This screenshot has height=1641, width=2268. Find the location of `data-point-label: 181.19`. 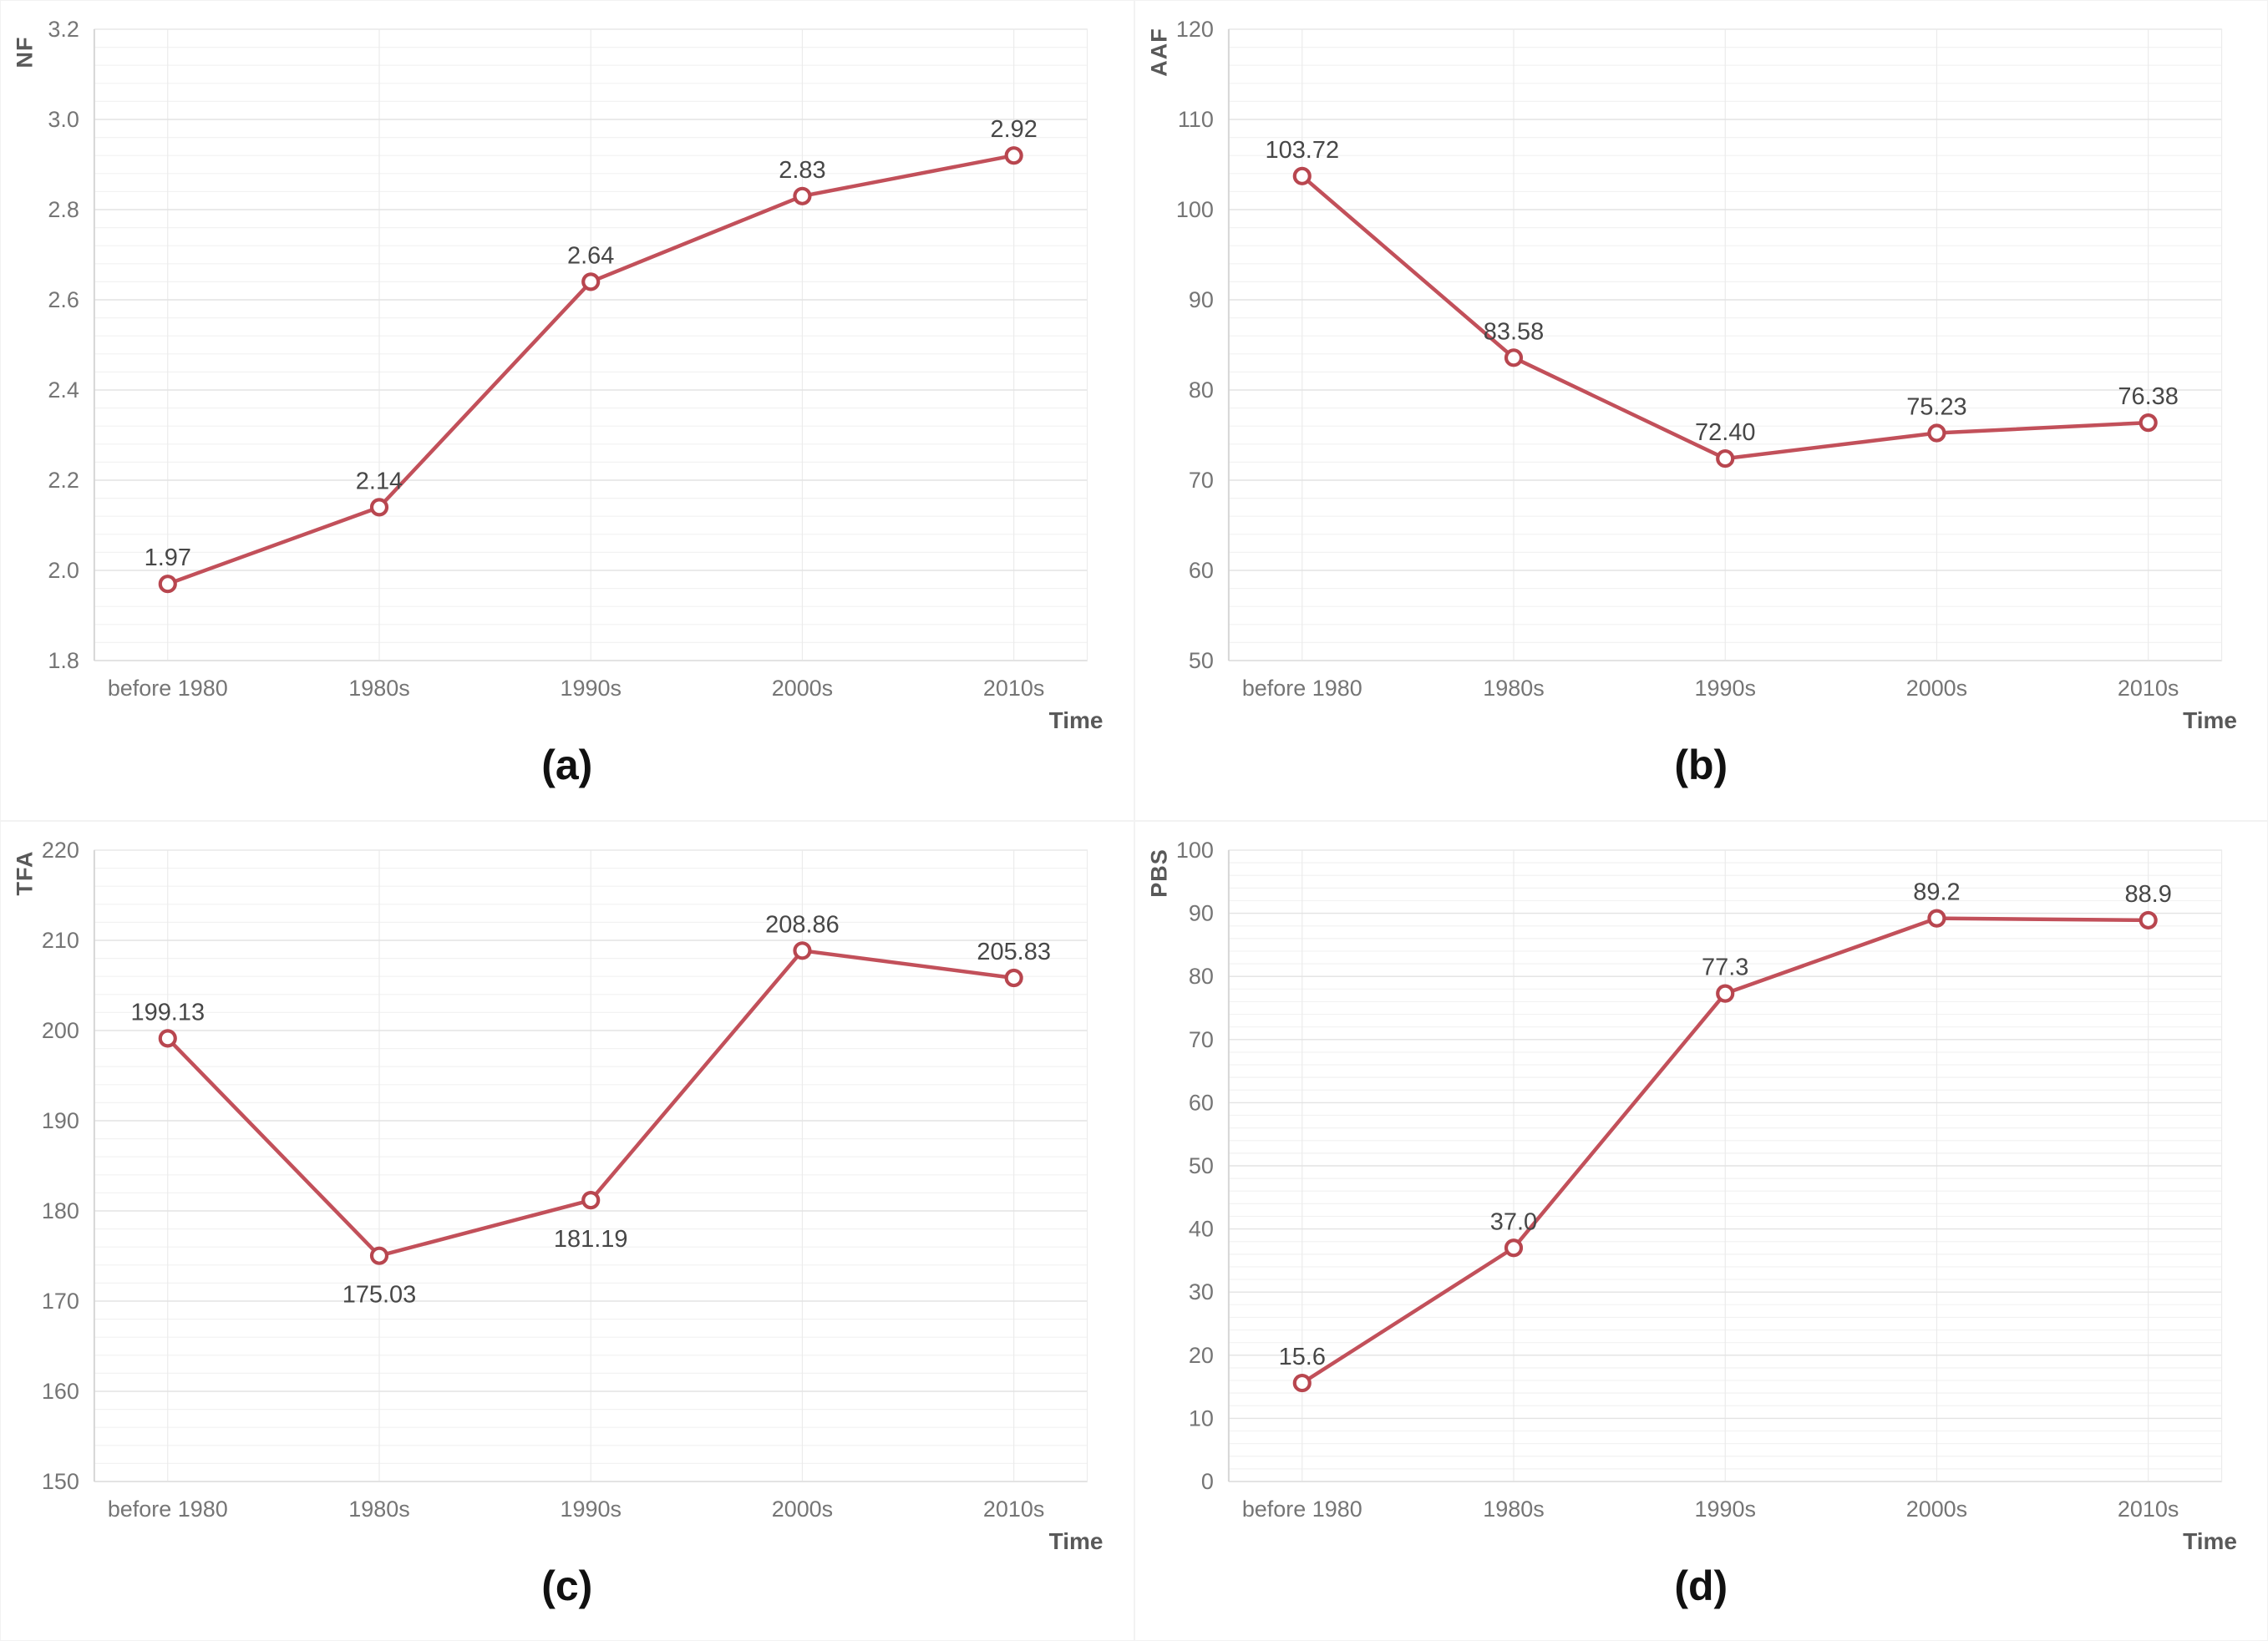

data-point-label: 181.19 is located at coordinates (591, 1239).